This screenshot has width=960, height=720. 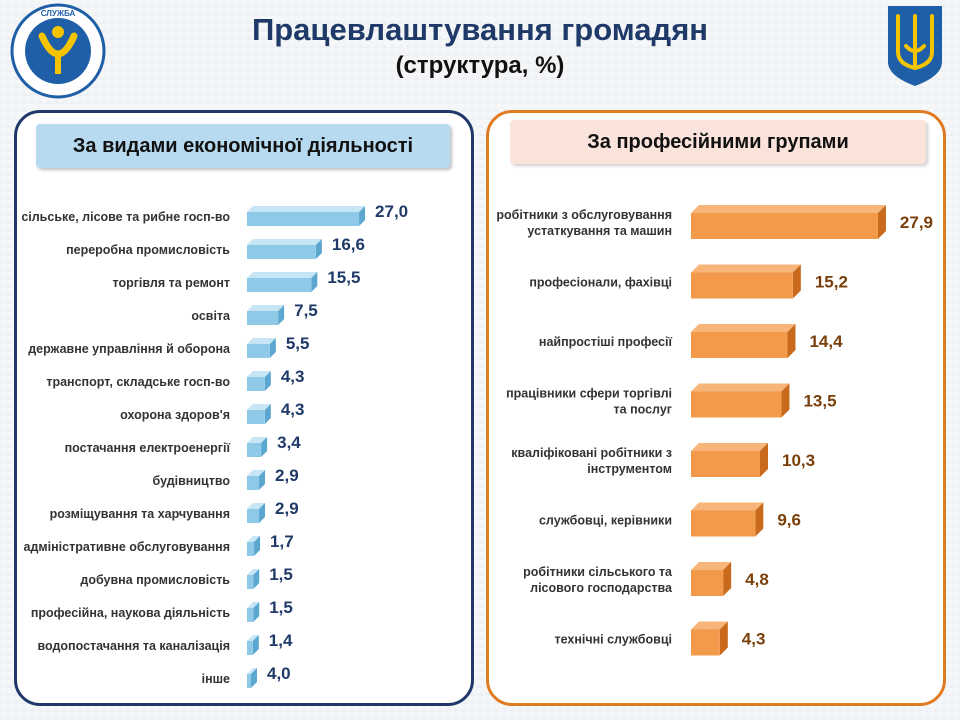 I want to click on category-label: освіта, so click(x=211, y=316).